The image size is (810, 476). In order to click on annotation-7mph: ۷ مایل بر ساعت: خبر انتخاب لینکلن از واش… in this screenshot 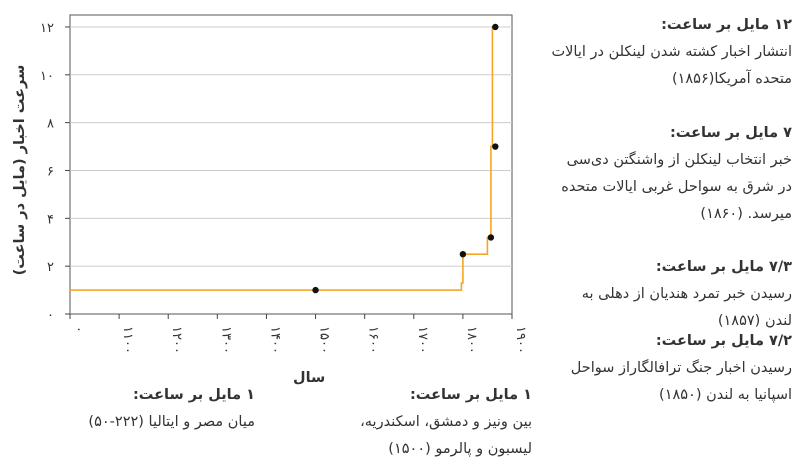, I will do `click(657, 174)`.